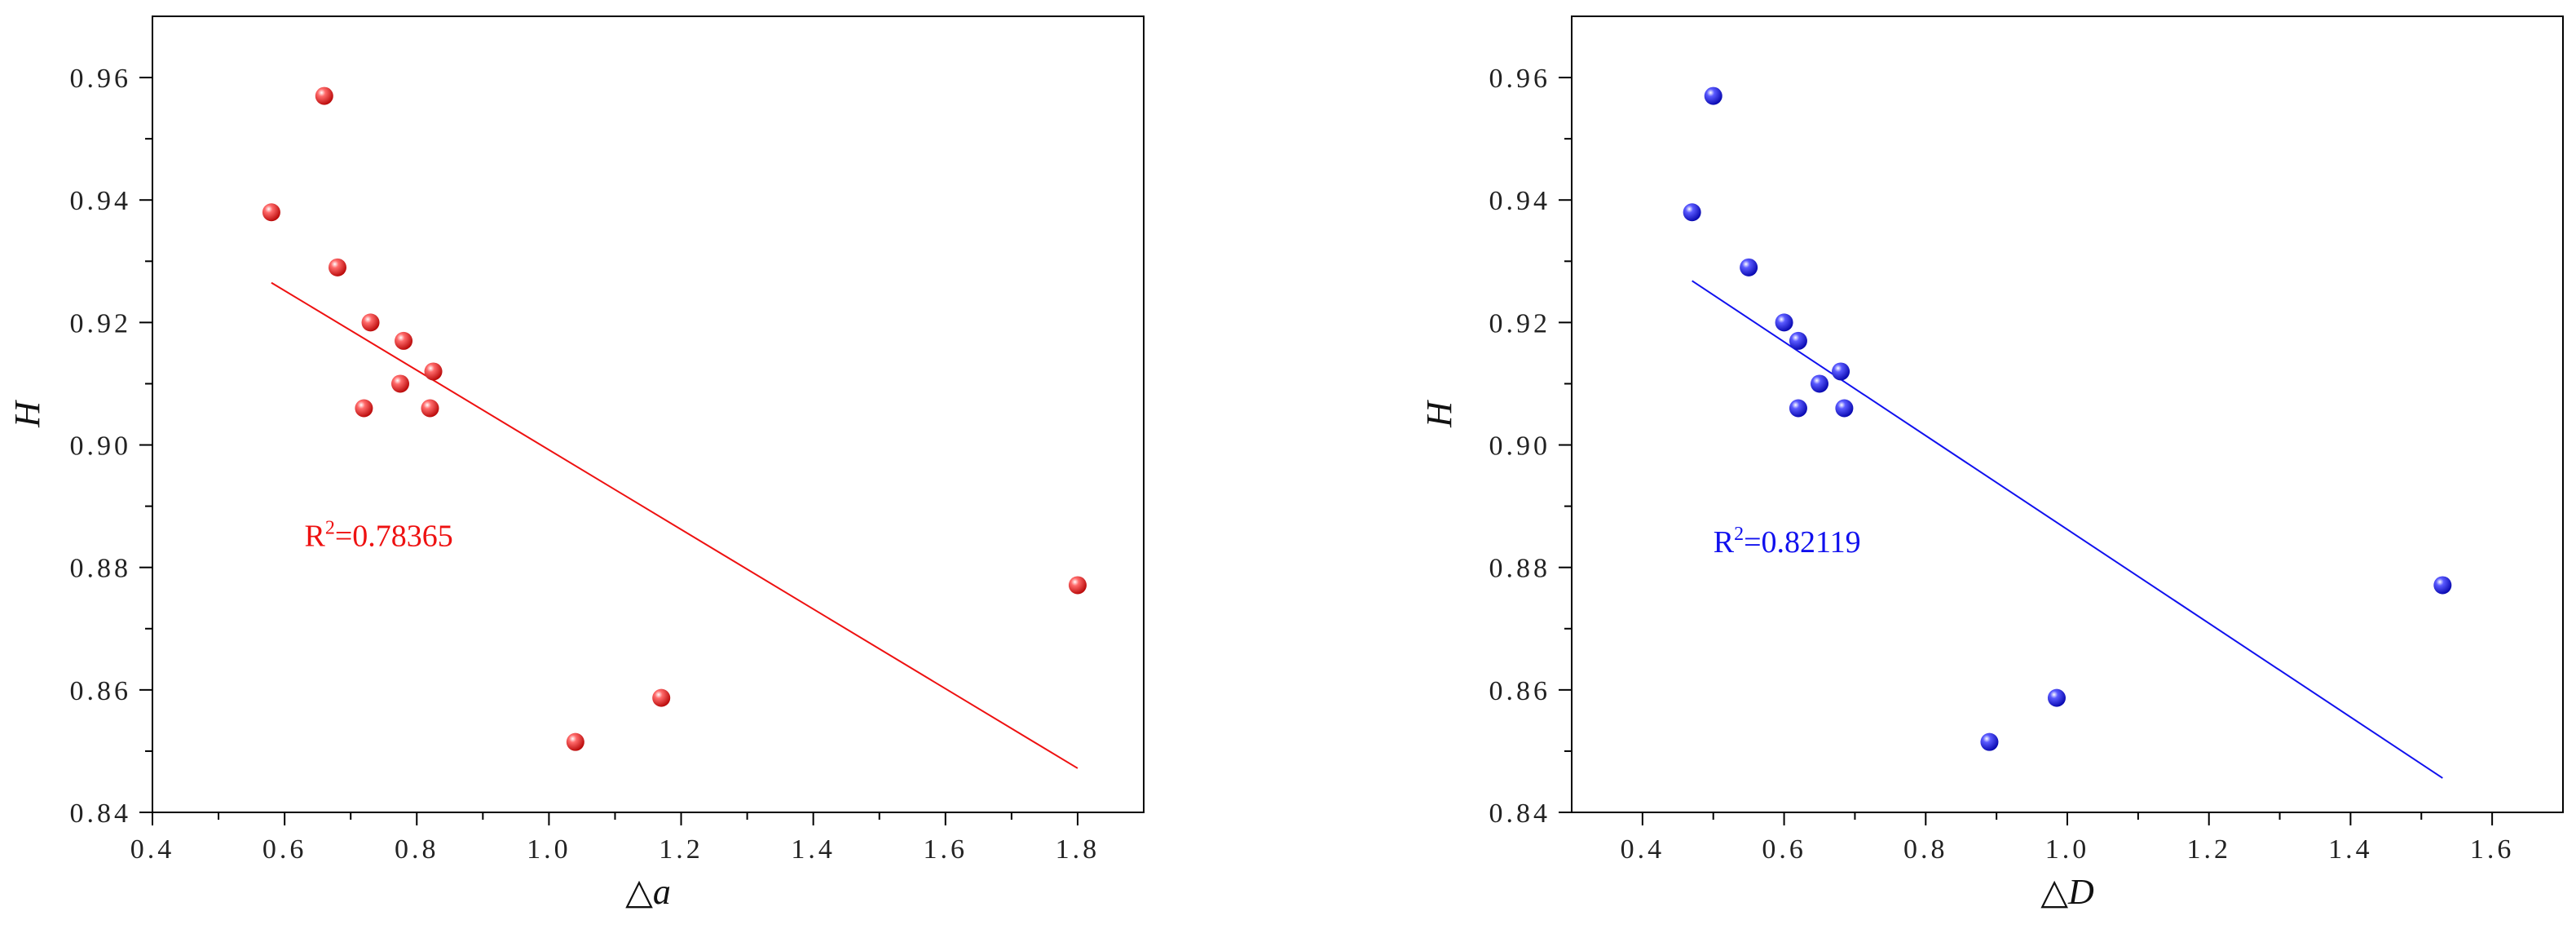  What do you see at coordinates (2080, 892) in the screenshot?
I see `x-axis-label-var: D` at bounding box center [2080, 892].